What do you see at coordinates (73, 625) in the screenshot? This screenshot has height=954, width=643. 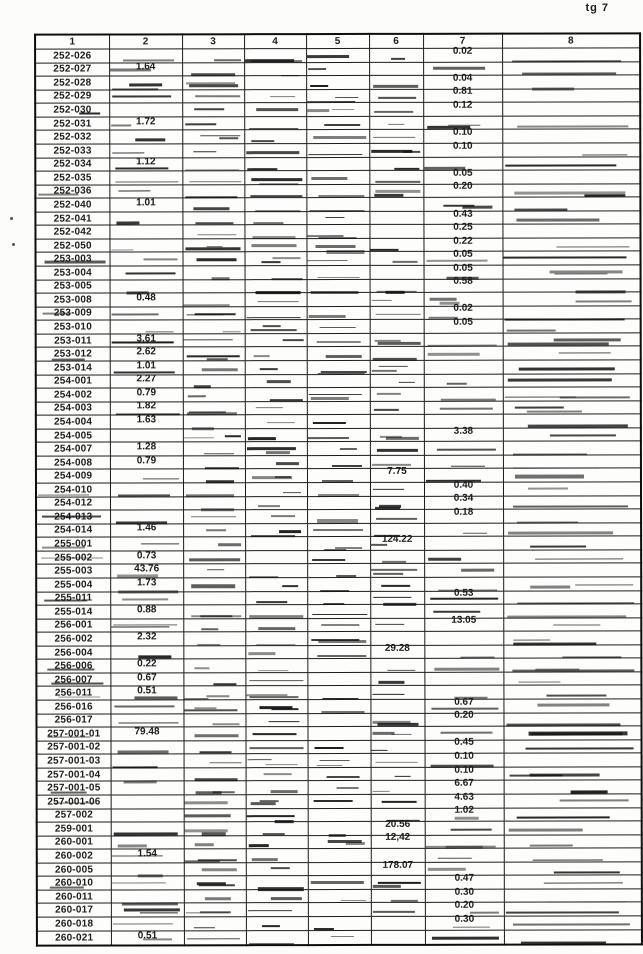 I see `row-label: 256-001` at bounding box center [73, 625].